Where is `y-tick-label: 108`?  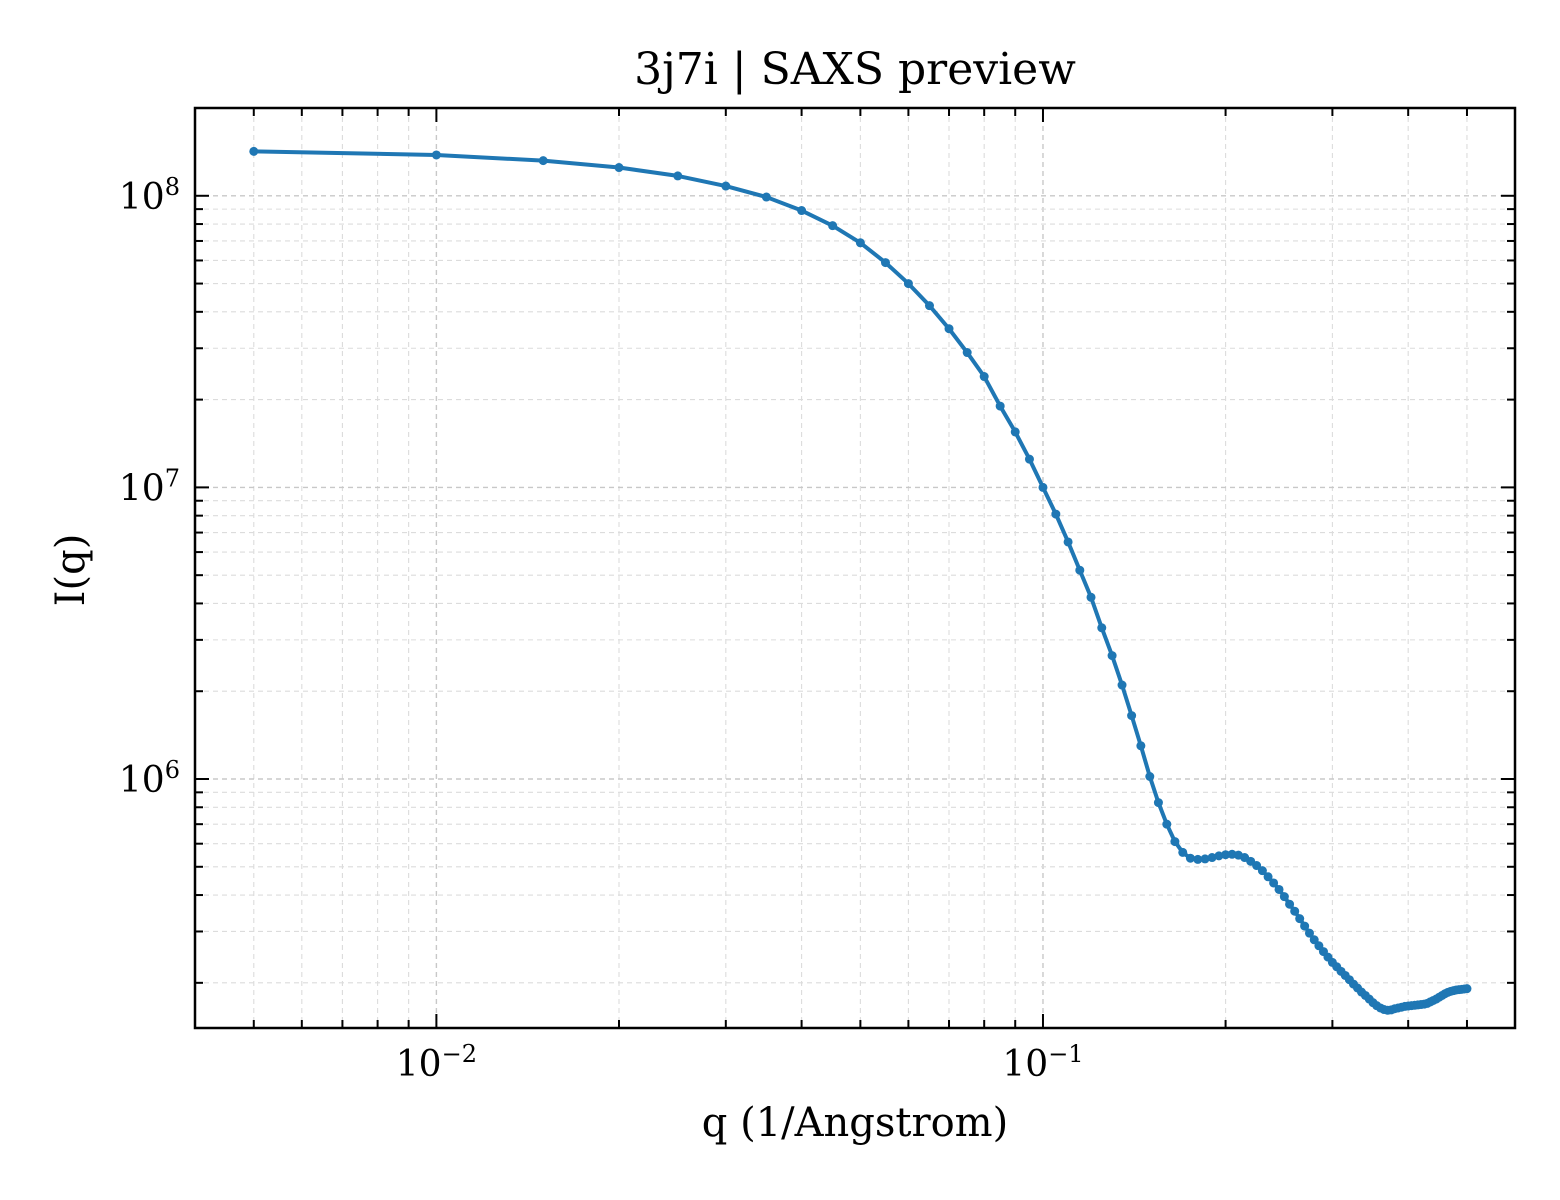 y-tick-label: 108 is located at coordinates (149, 195).